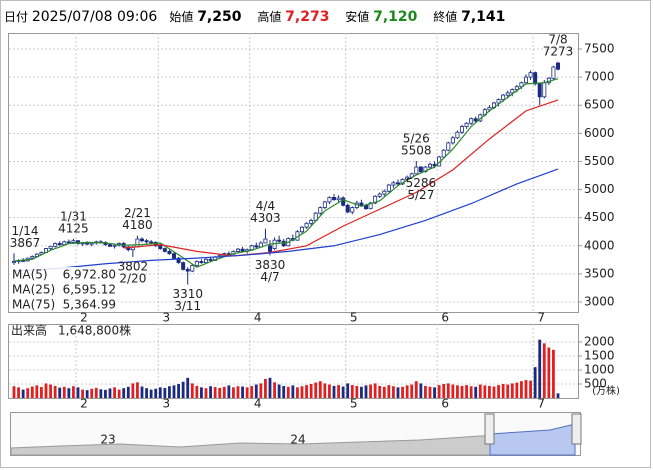  What do you see at coordinates (84, 404) in the screenshot?
I see `x-tick-label: 2` at bounding box center [84, 404].